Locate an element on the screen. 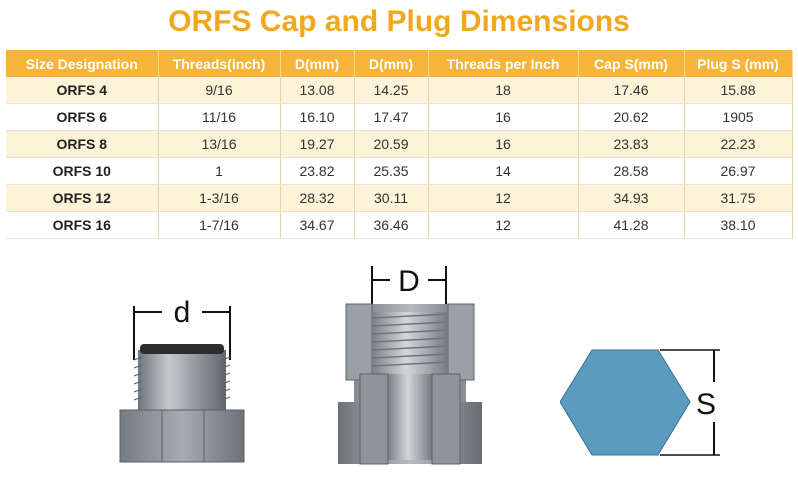 Image resolution: width=798 pixels, height=485 pixels. cell-size: ORFS 10 is located at coordinates (82, 171).